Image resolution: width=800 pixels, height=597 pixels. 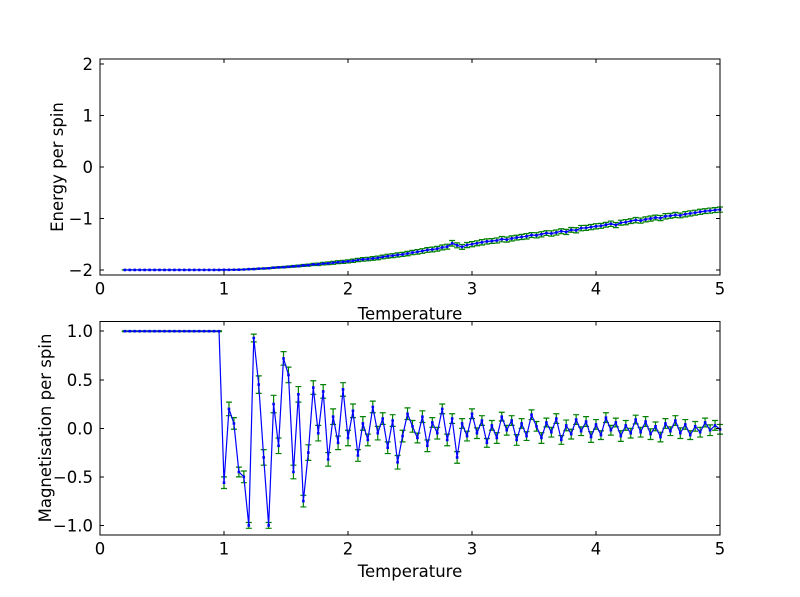 What do you see at coordinates (80, 428) in the screenshot?
I see `y-tick-label: 0.0` at bounding box center [80, 428].